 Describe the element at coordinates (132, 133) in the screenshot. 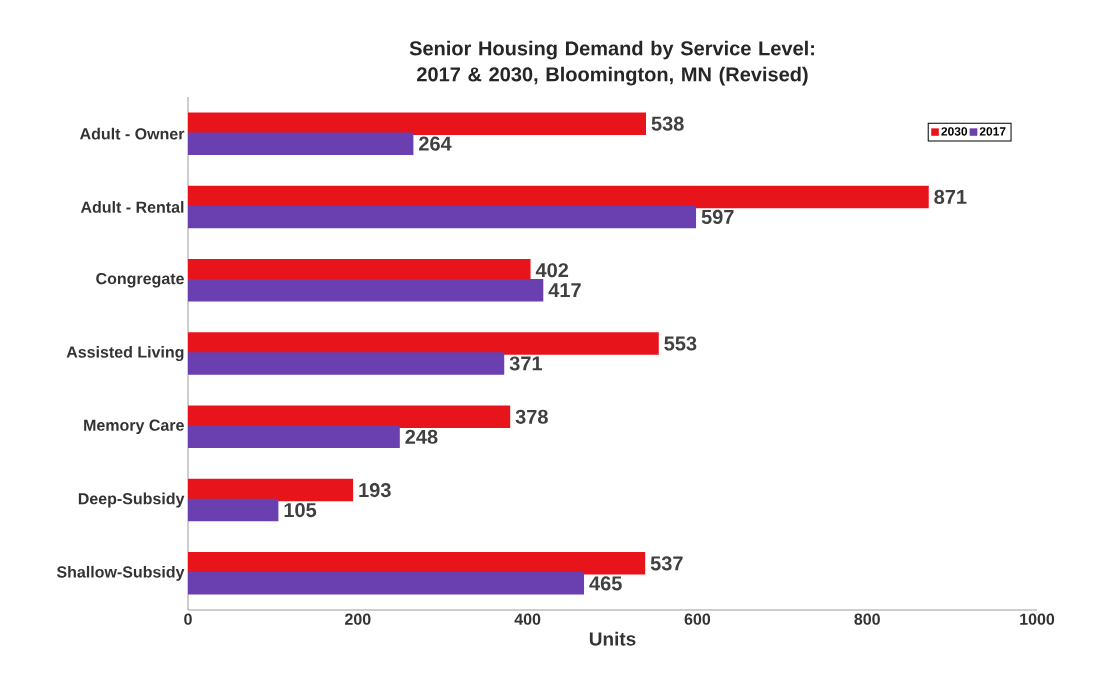

I see `y-tick-label: Adult - Owner` at that location.